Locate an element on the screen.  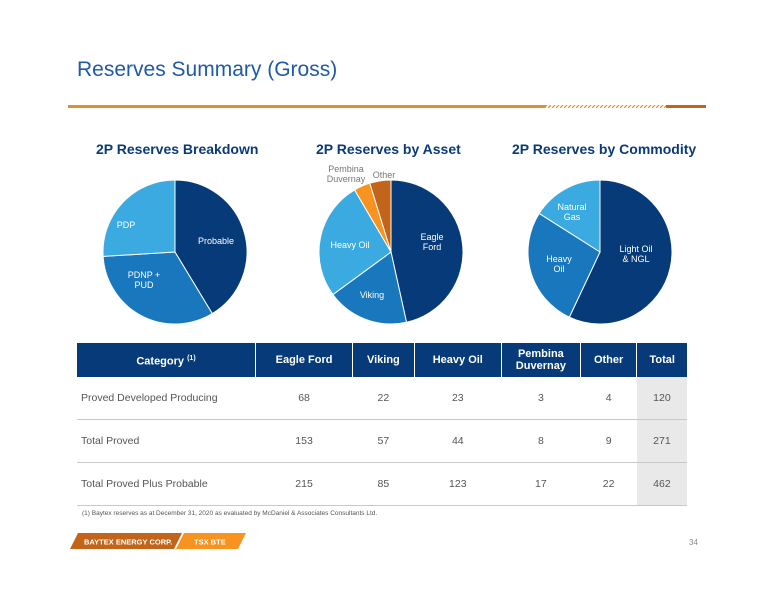
chart-title-commodity: 2P Reserves by Commodity is located at coordinates (604, 149).